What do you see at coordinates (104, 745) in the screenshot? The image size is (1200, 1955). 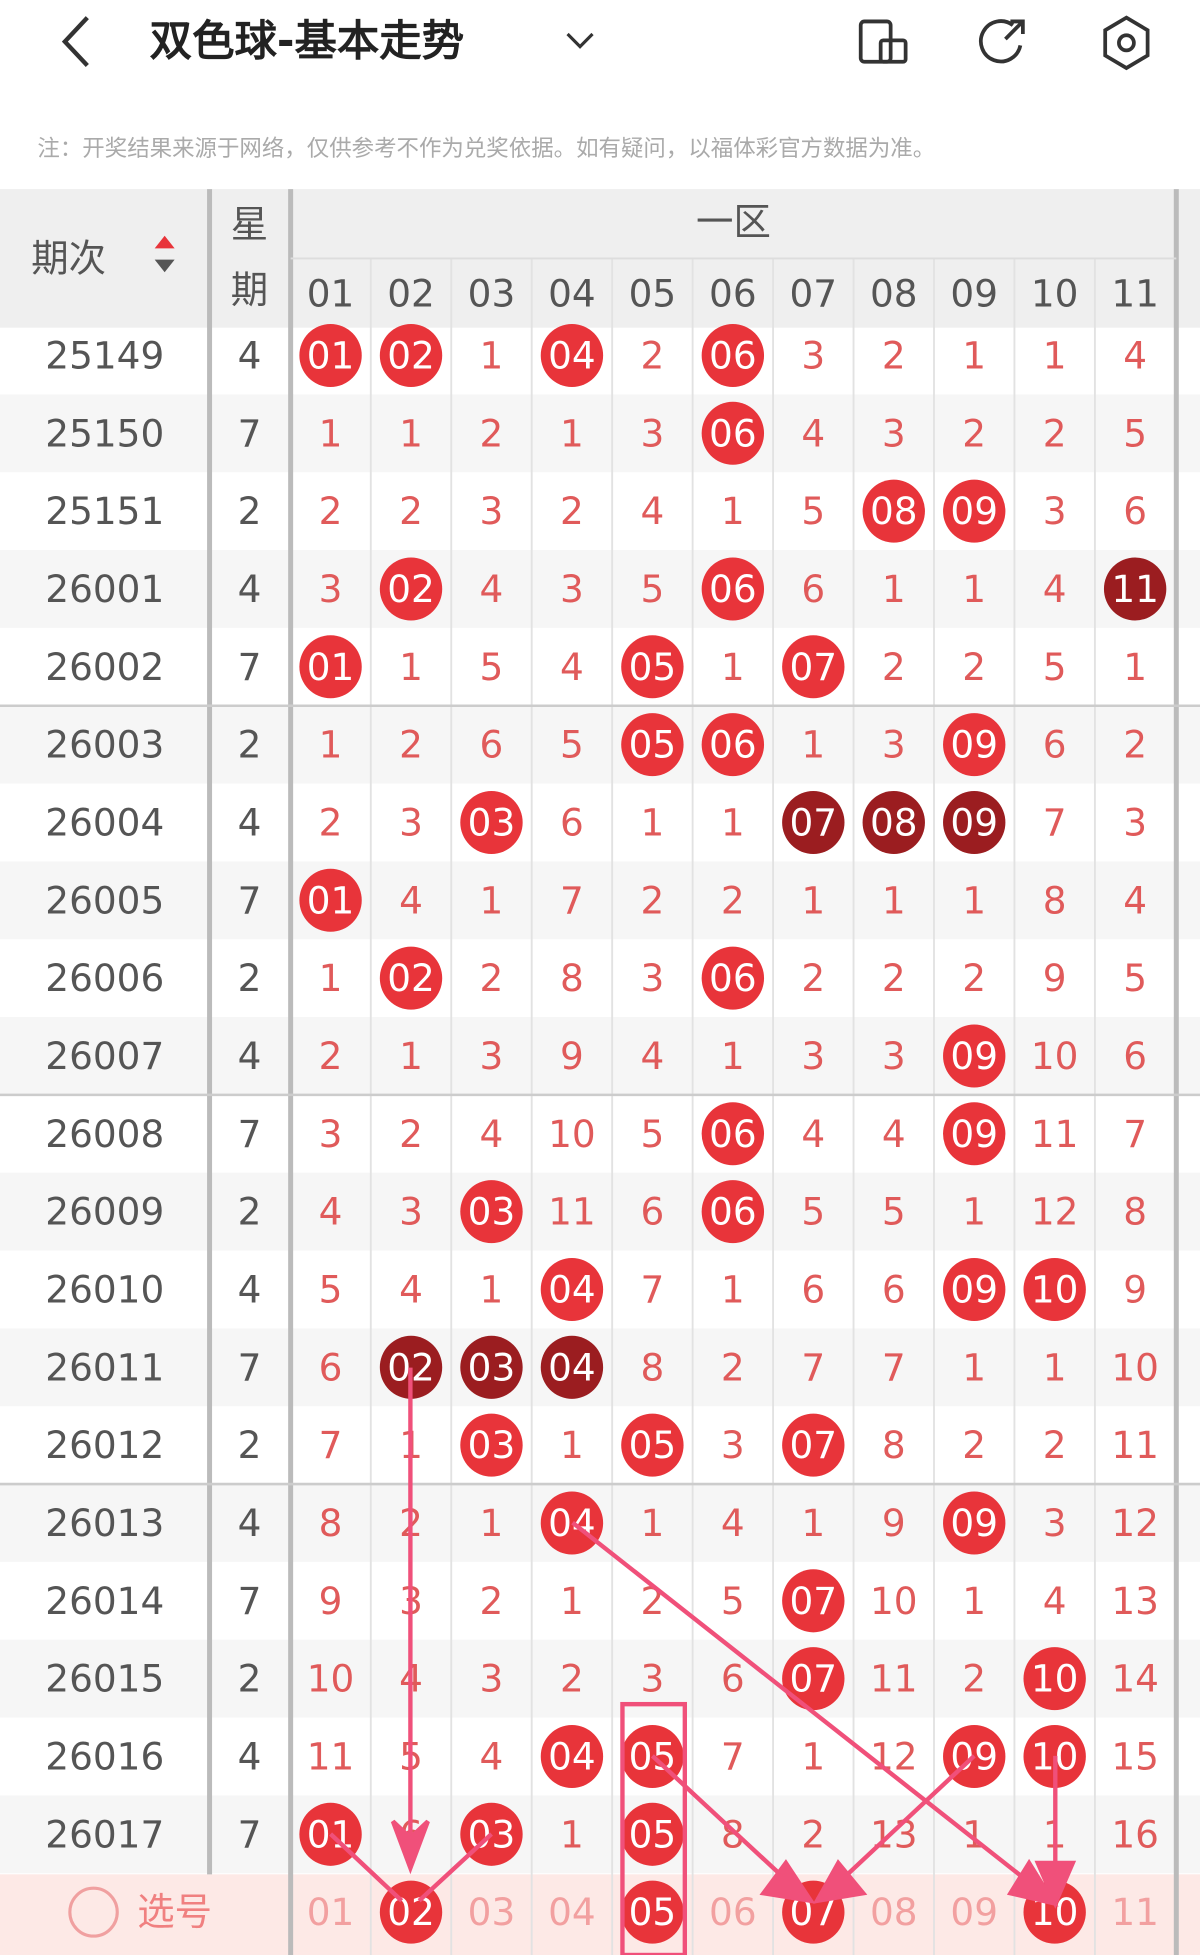 I see `period: 26003` at bounding box center [104, 745].